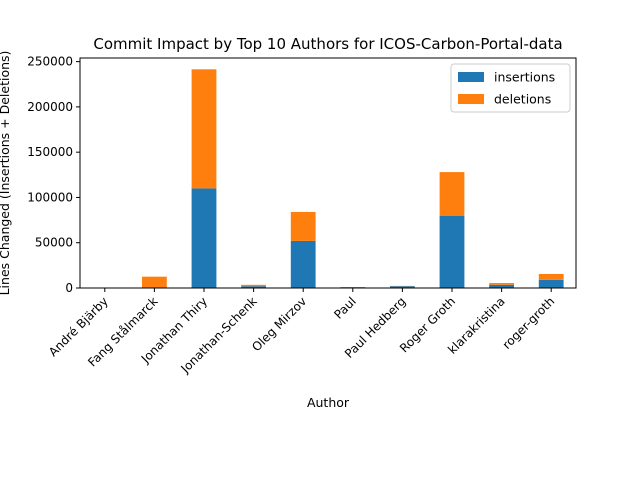  I want to click on legend: insertions deletions, so click(510, 88).